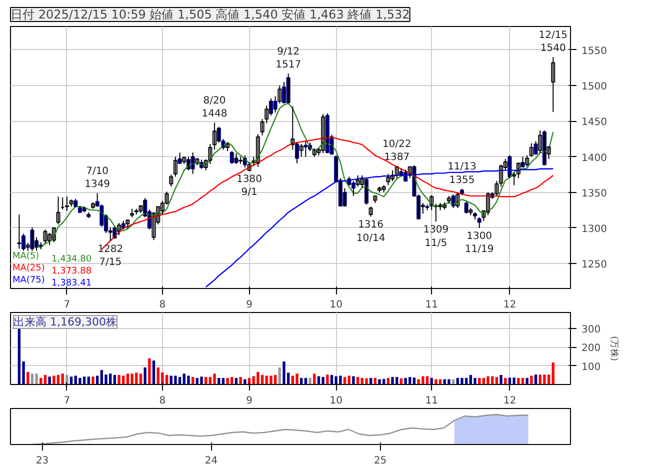  What do you see at coordinates (594, 122) in the screenshot?
I see `y-tick-label: 1450` at bounding box center [594, 122].